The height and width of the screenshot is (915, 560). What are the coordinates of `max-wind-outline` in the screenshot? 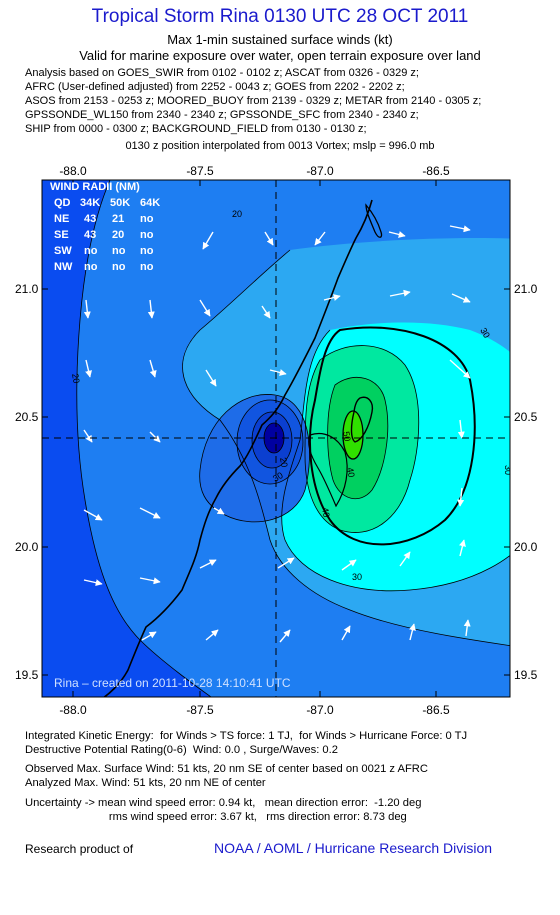 It's located at (392, 436).